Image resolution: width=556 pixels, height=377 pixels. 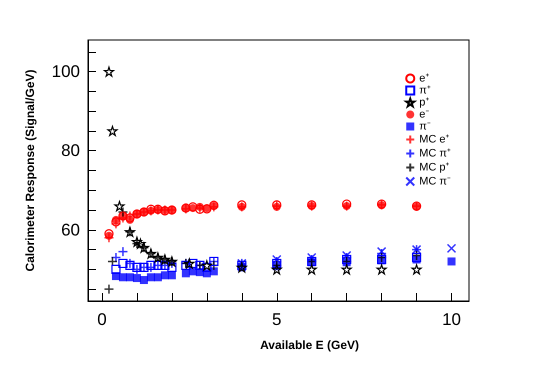 What do you see at coordinates (424, 78) in the screenshot?
I see `legend-label: e⁺` at bounding box center [424, 78].